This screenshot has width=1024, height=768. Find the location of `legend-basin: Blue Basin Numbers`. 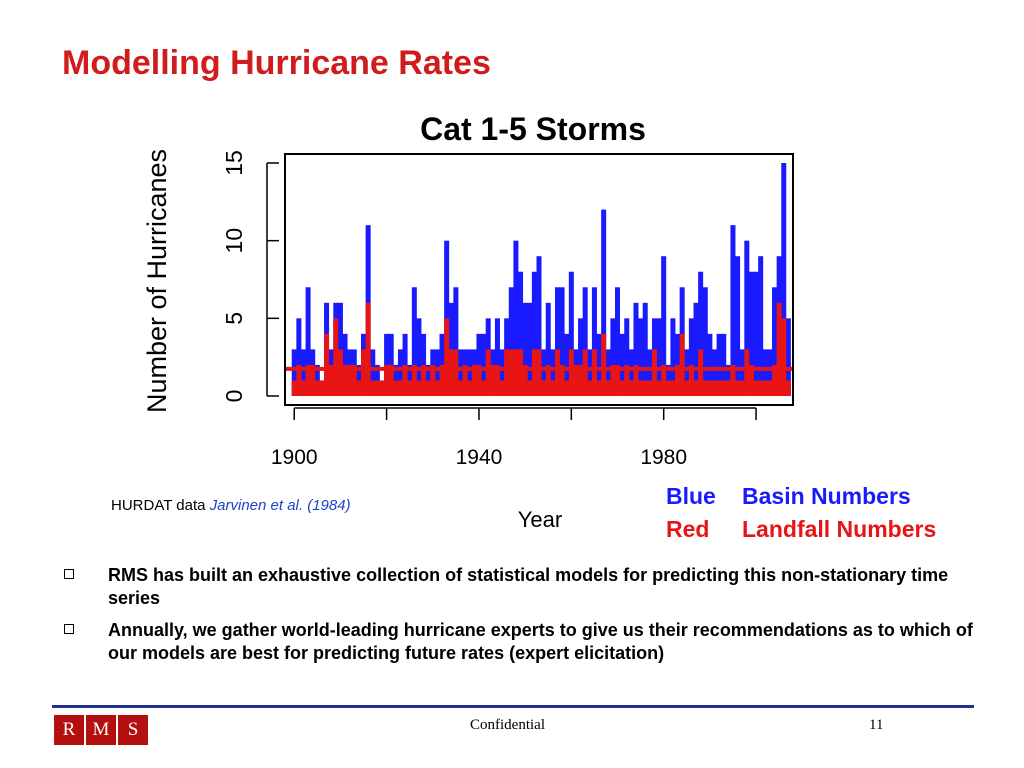

legend-basin: Blue Basin Numbers is located at coordinates (801, 496).